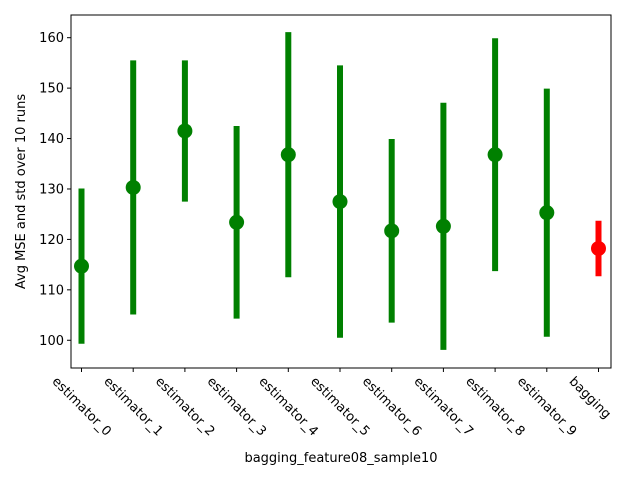  What do you see at coordinates (590, 398) in the screenshot?
I see `x-tick-label: bagging` at bounding box center [590, 398].